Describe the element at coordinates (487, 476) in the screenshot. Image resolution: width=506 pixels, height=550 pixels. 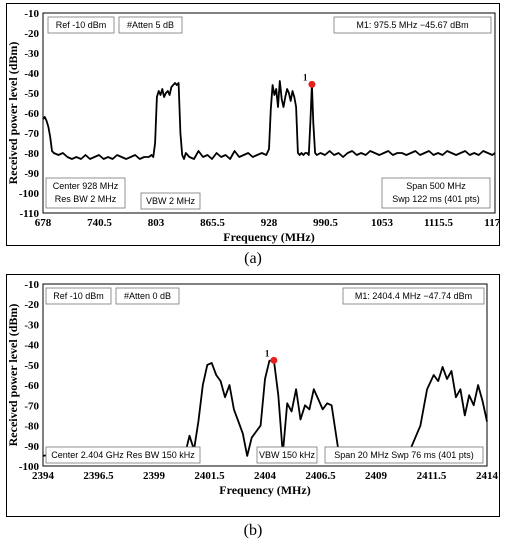
I see `x-tick-label: 2414` at that location.